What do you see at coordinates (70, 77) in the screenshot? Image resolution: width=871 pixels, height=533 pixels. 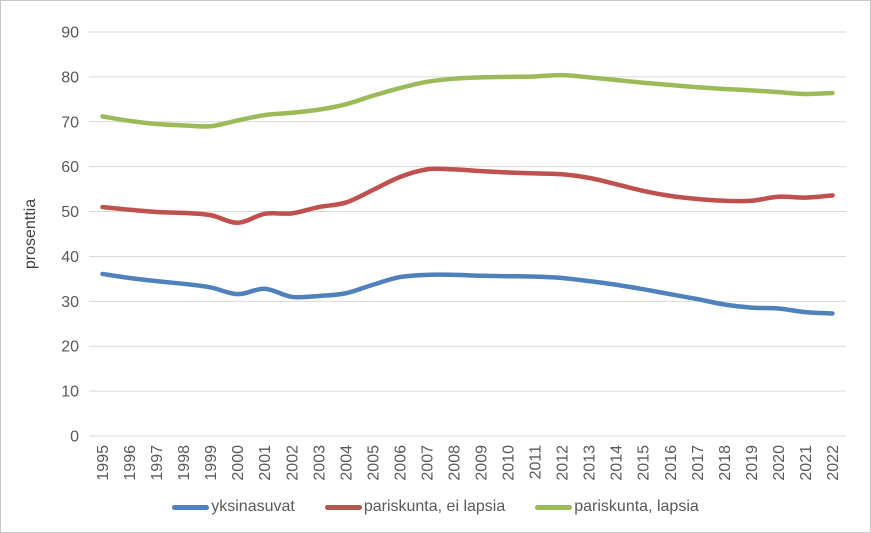 I see `y-tick-label: 80` at bounding box center [70, 77].